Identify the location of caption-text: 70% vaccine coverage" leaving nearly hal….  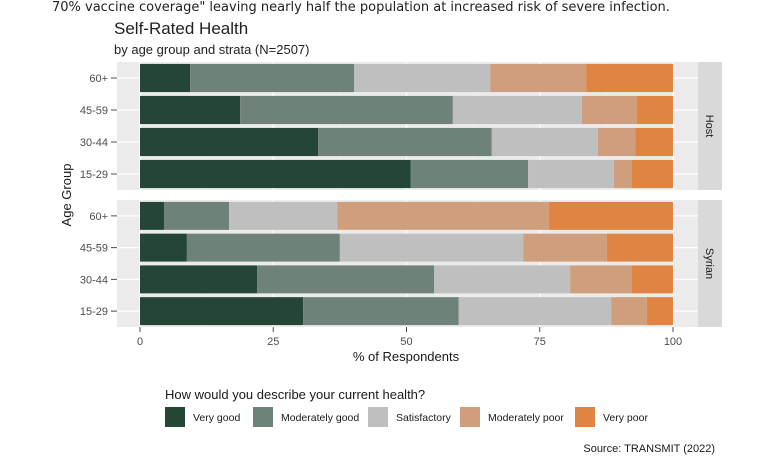
(361, 7).